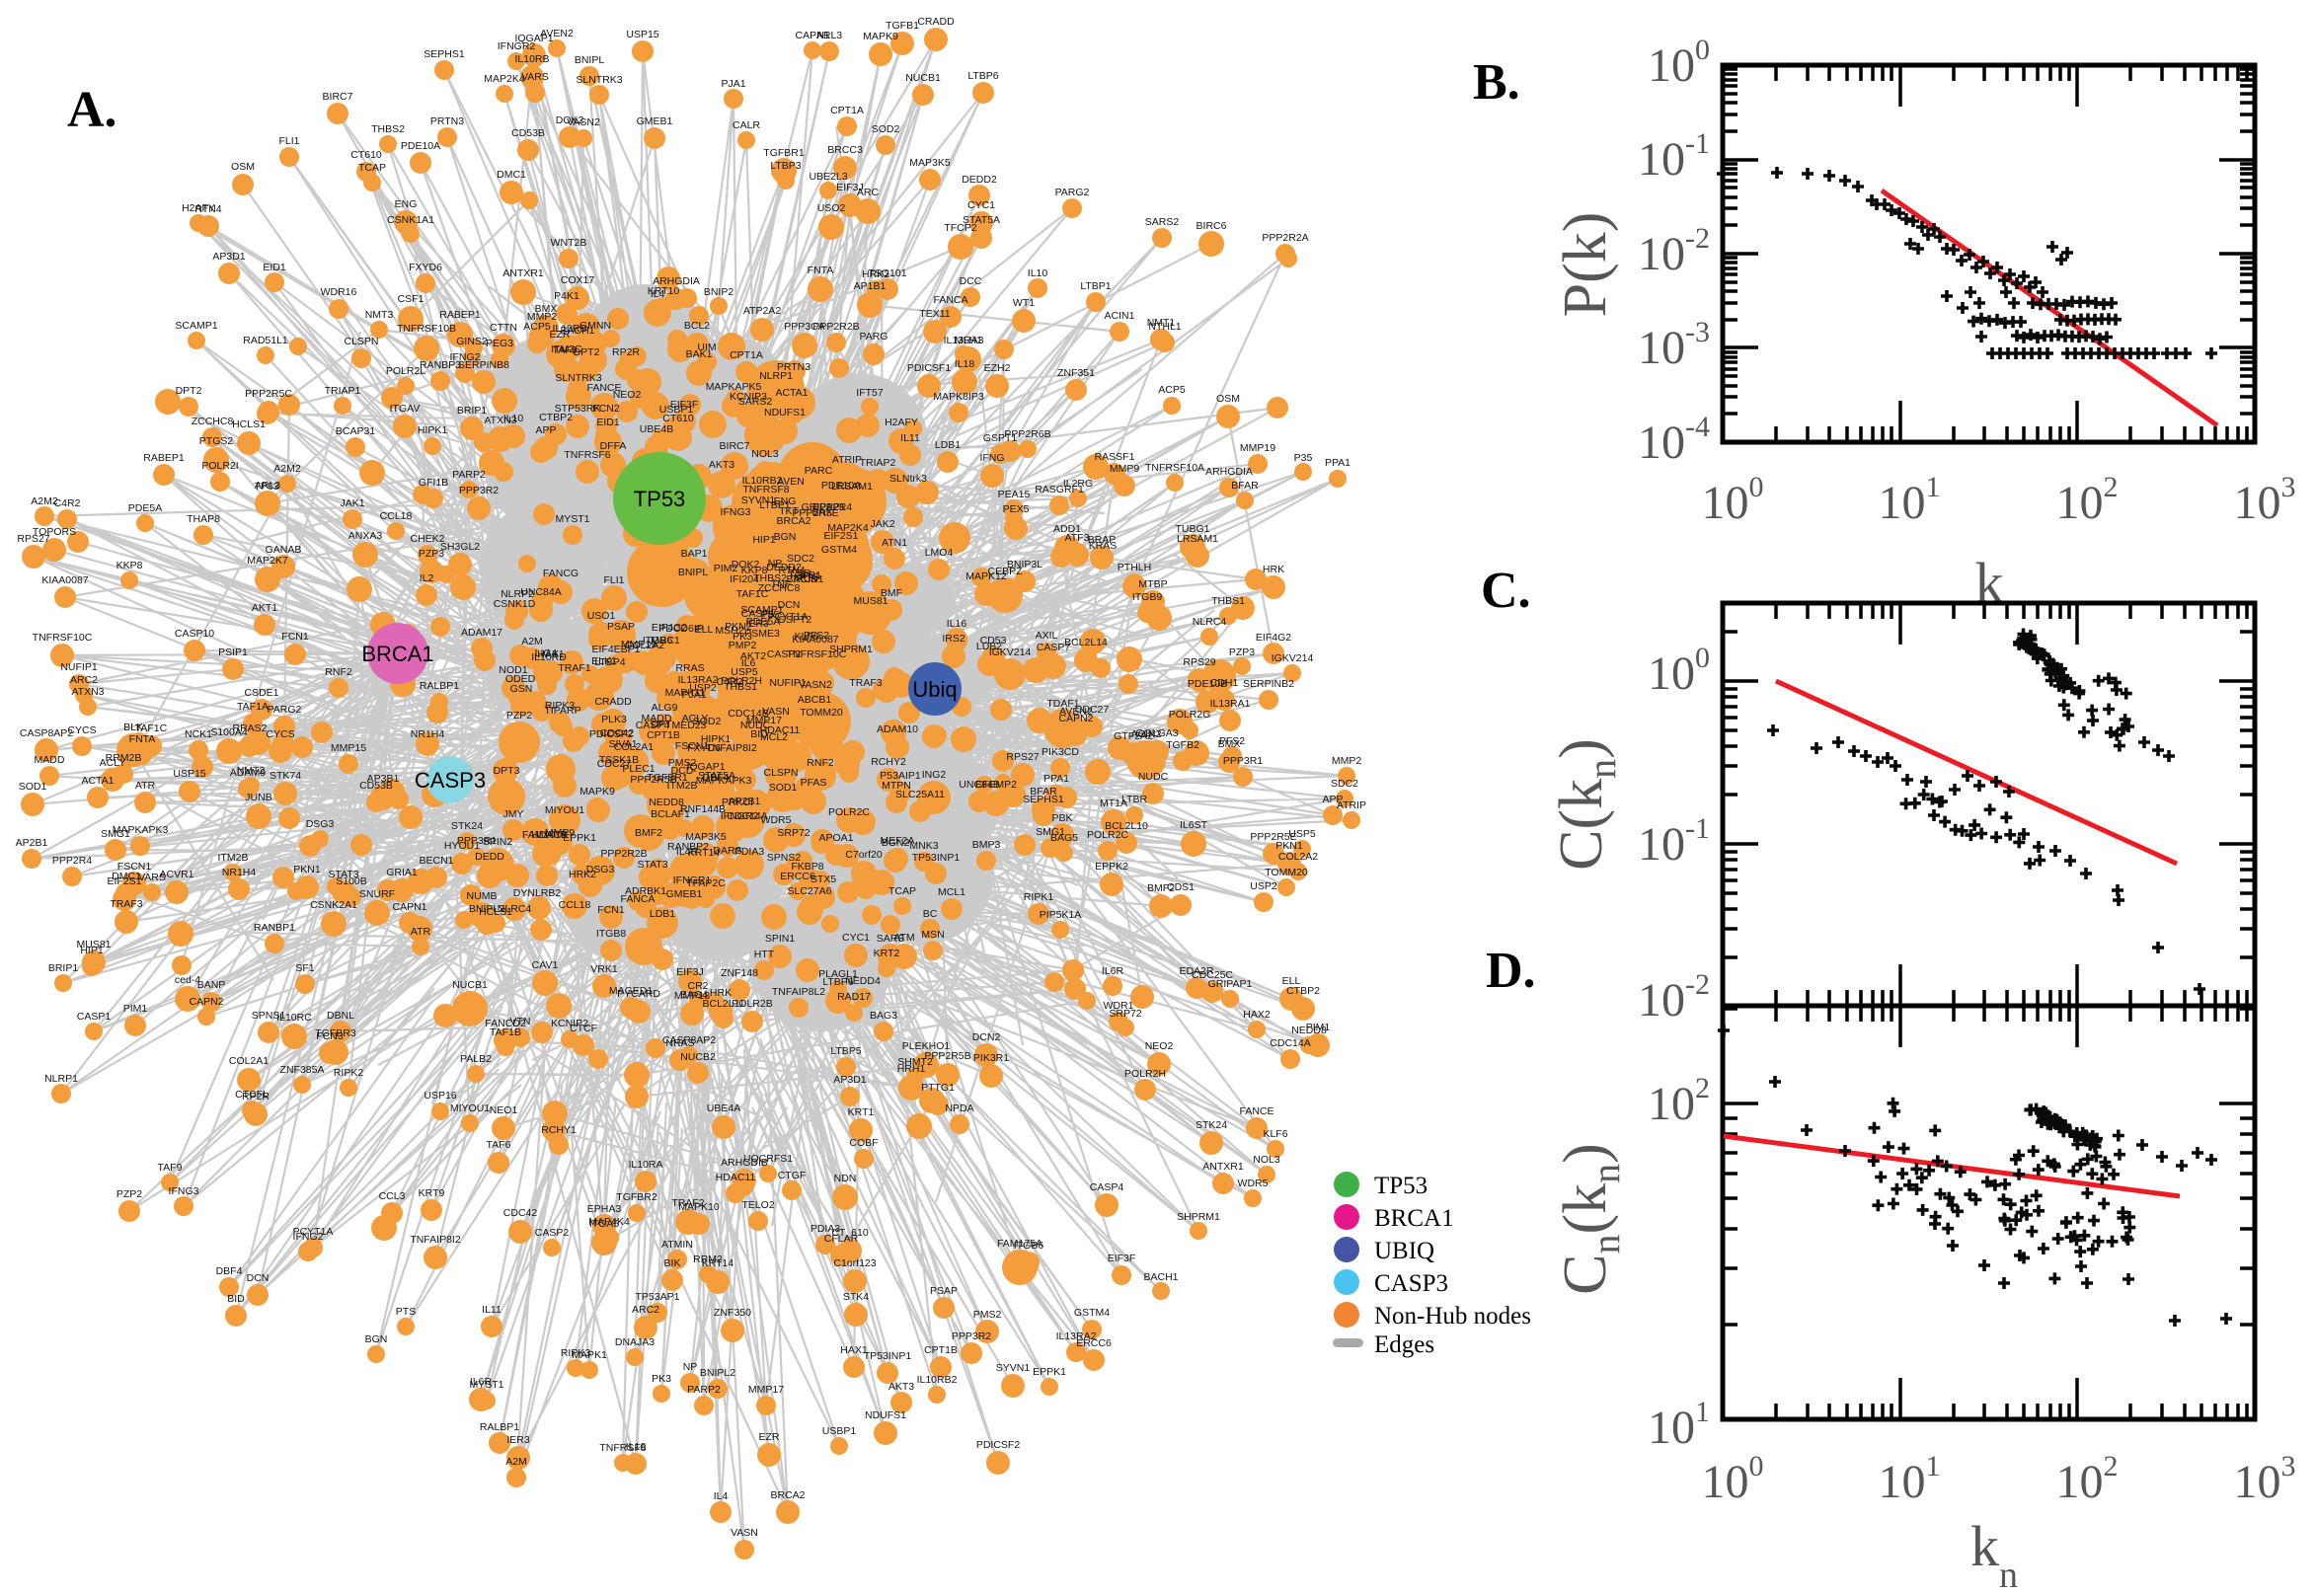  Describe the element at coordinates (566, 350) in the screenshot. I see `svg-text: TAF9` at that location.